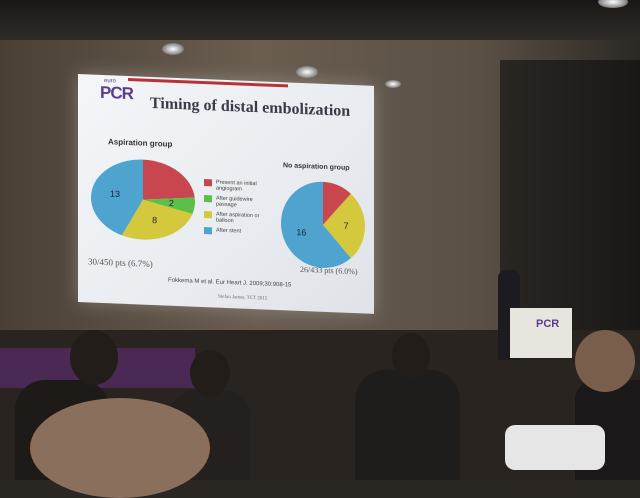 This screenshot has height=498, width=640. I want to click on bald-head-foreground, so click(120, 448).